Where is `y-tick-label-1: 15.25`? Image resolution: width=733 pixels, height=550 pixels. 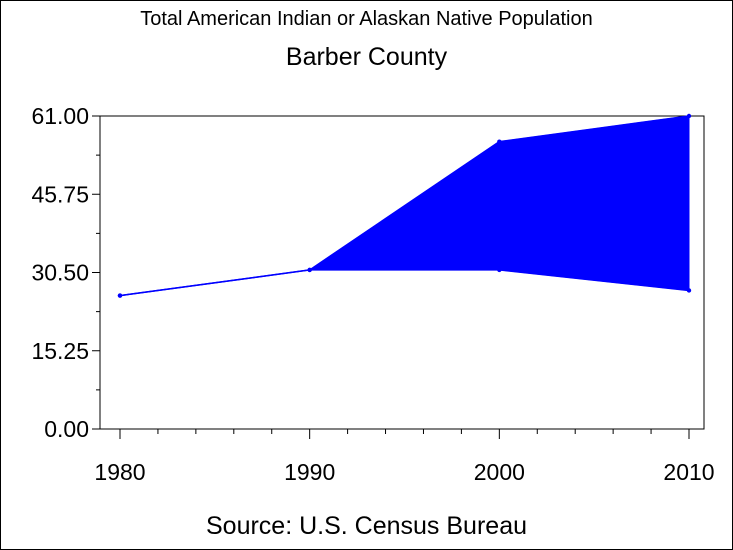 y-tick-label-1: 15.25 is located at coordinates (60, 351).